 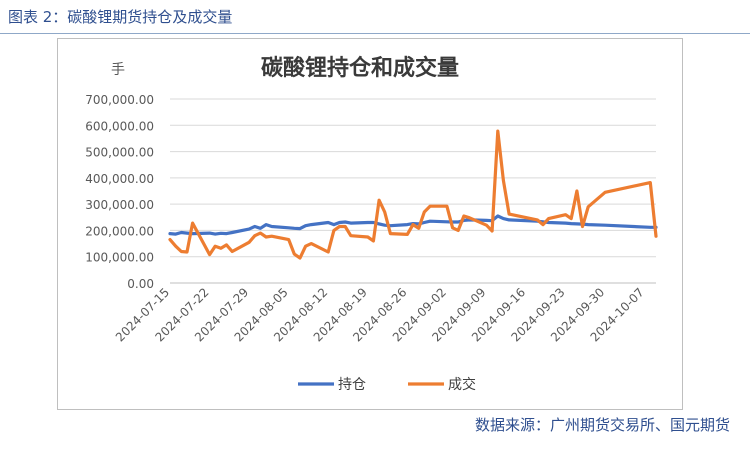 What do you see at coordinates (602, 425) in the screenshot?
I see `data-source-note: 数据来源：广州期货交易所、国元期货` at bounding box center [602, 425].